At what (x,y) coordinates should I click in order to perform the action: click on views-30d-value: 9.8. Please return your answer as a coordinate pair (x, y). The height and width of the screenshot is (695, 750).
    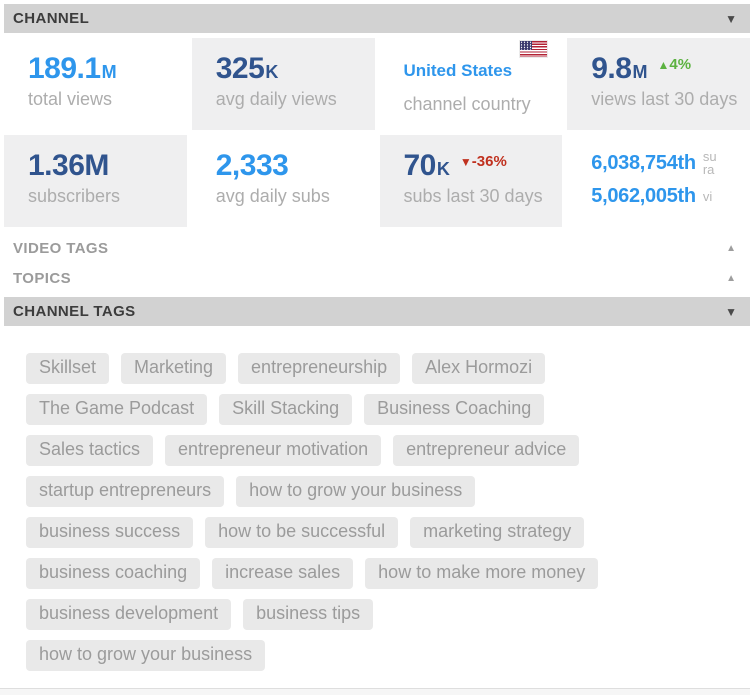
    Looking at the image, I should click on (611, 68).